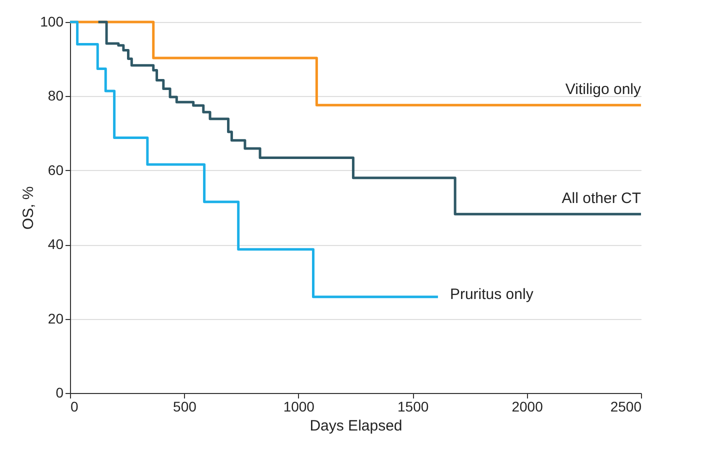  I want to click on y-tick-label: 80, so click(56, 96).